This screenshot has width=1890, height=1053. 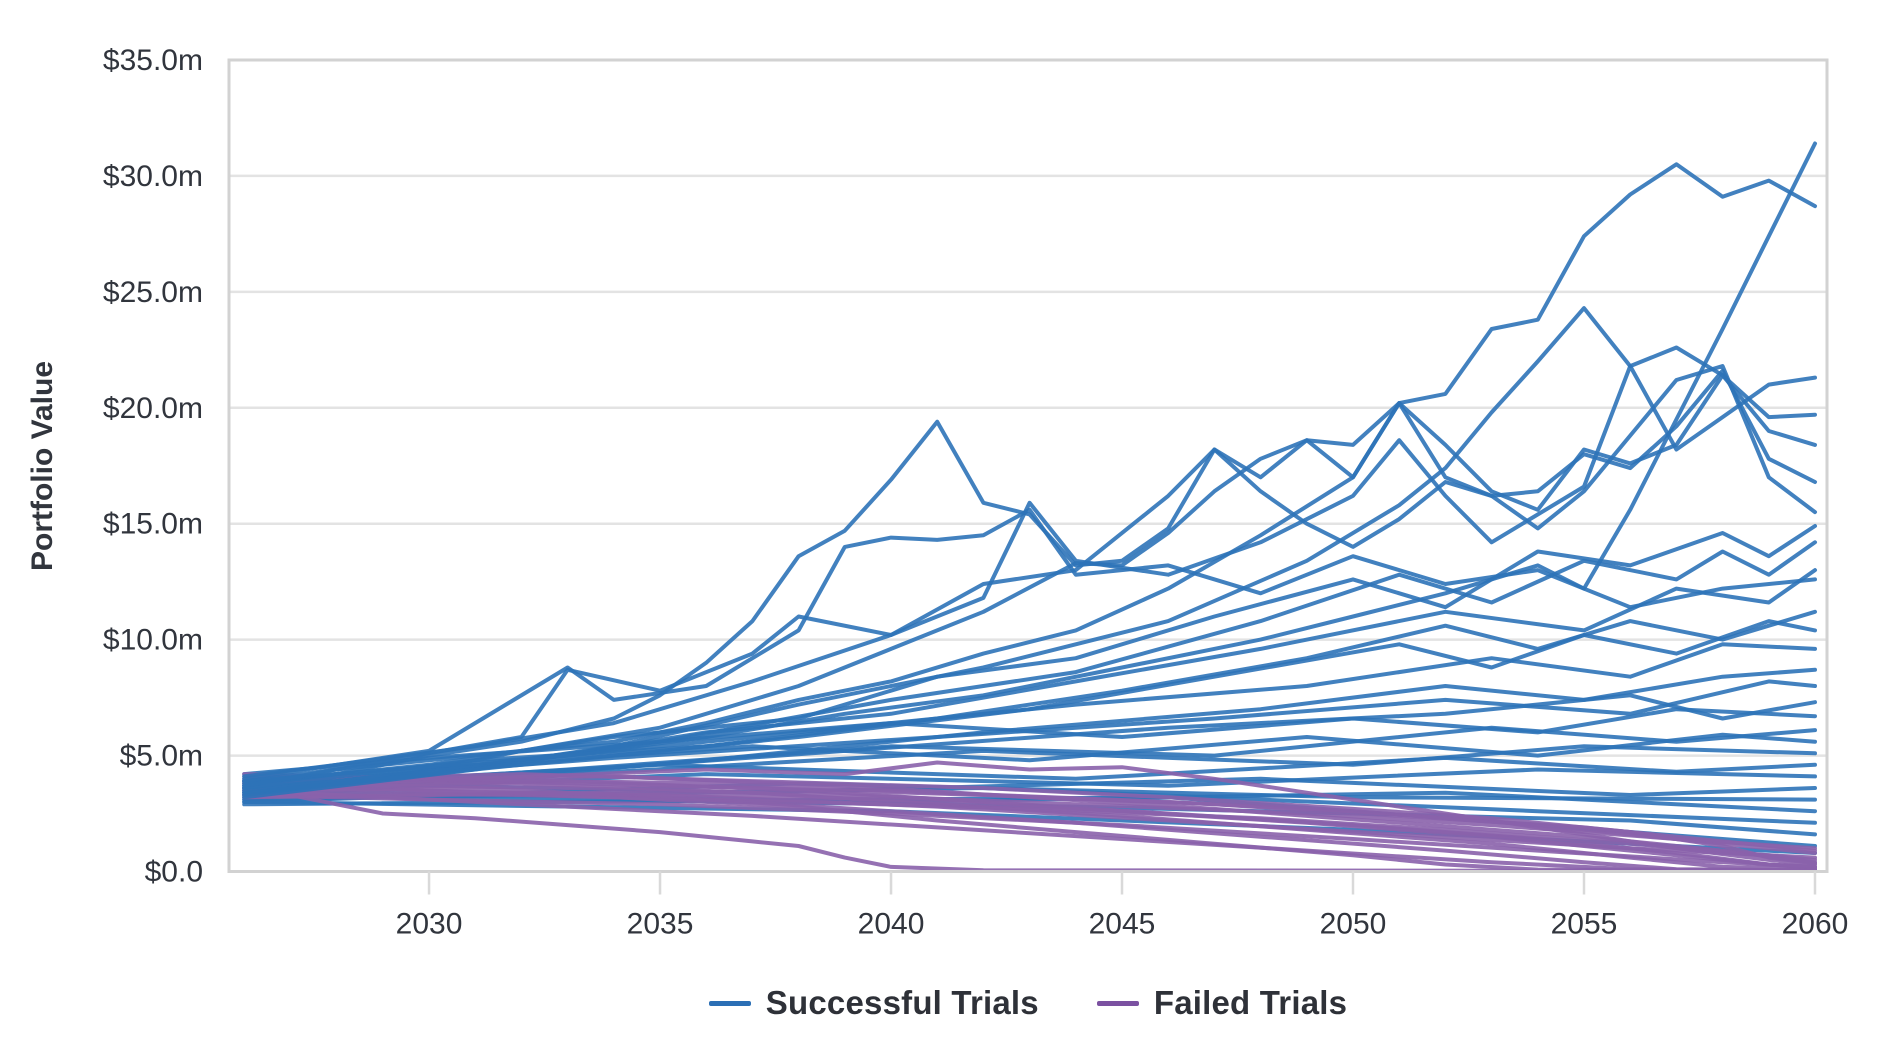 What do you see at coordinates (1353, 924) in the screenshot?
I see `x-tick-label: 2050` at bounding box center [1353, 924].